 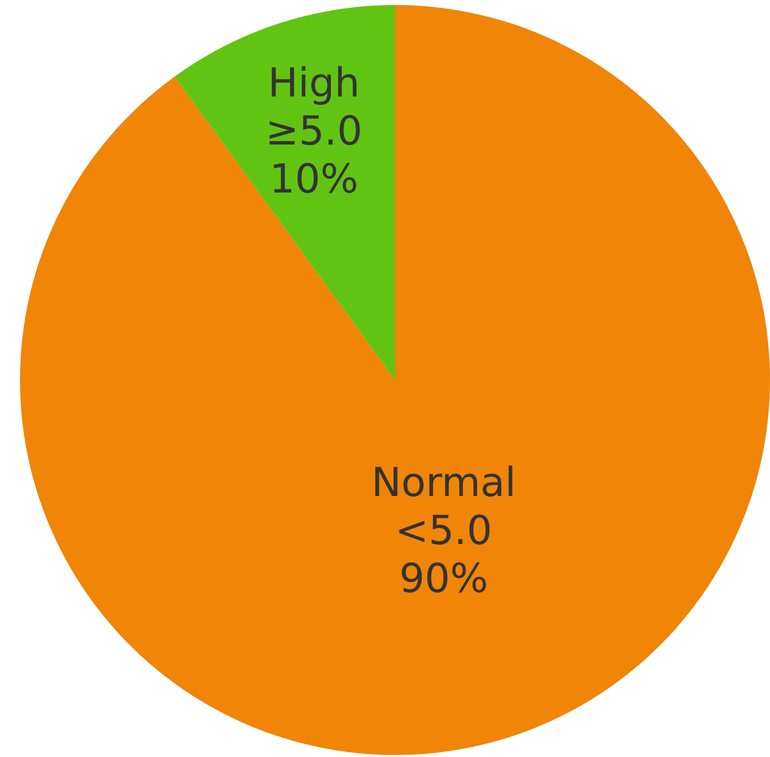 What do you see at coordinates (313, 107) in the screenshot?
I see `slice-label: High ≥5.0` at bounding box center [313, 107].